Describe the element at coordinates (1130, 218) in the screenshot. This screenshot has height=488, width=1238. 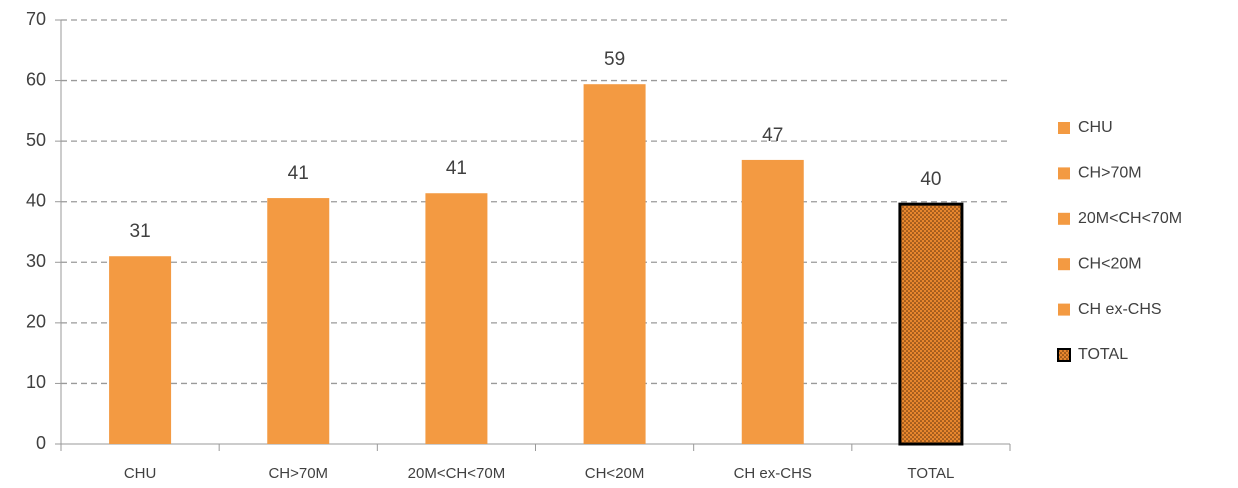
I see `legend-label: 20M<CH<70M` at that location.